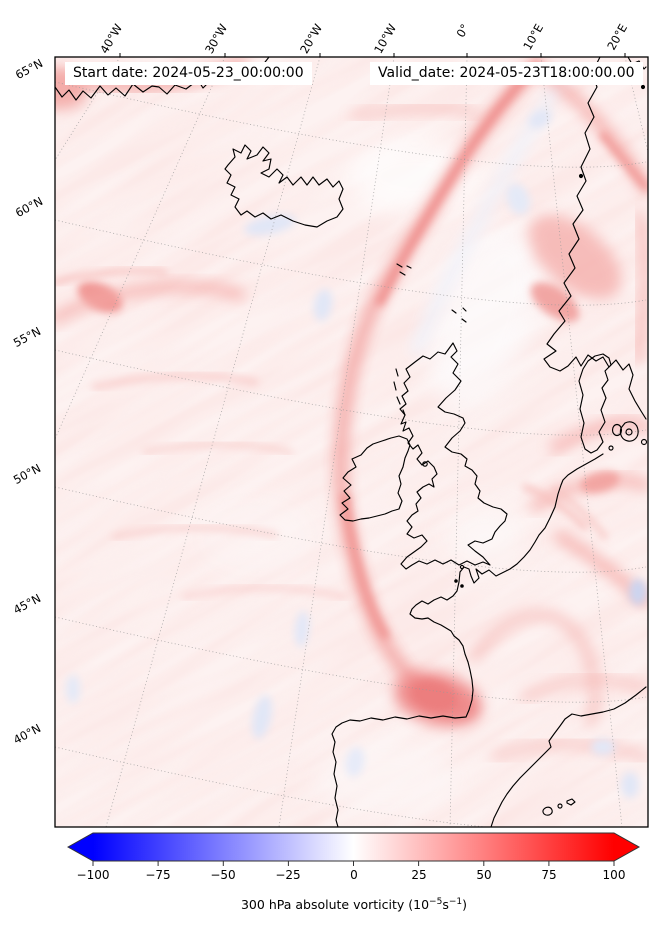 The width and height of the screenshot is (659, 936). I want to click on colorbar-tick-neg100: −100, so click(93, 875).